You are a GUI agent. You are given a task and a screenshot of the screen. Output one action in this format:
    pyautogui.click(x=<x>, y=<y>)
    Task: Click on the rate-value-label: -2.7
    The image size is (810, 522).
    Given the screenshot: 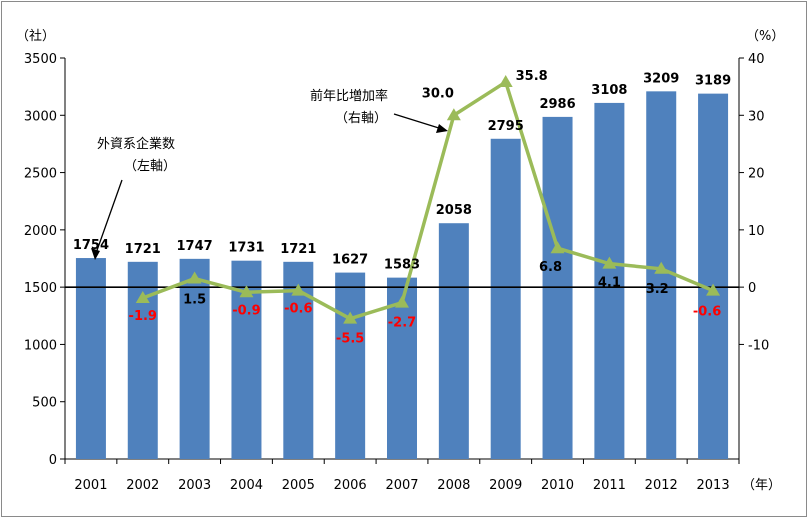 What is the action you would take?
    pyautogui.click(x=402, y=323)
    